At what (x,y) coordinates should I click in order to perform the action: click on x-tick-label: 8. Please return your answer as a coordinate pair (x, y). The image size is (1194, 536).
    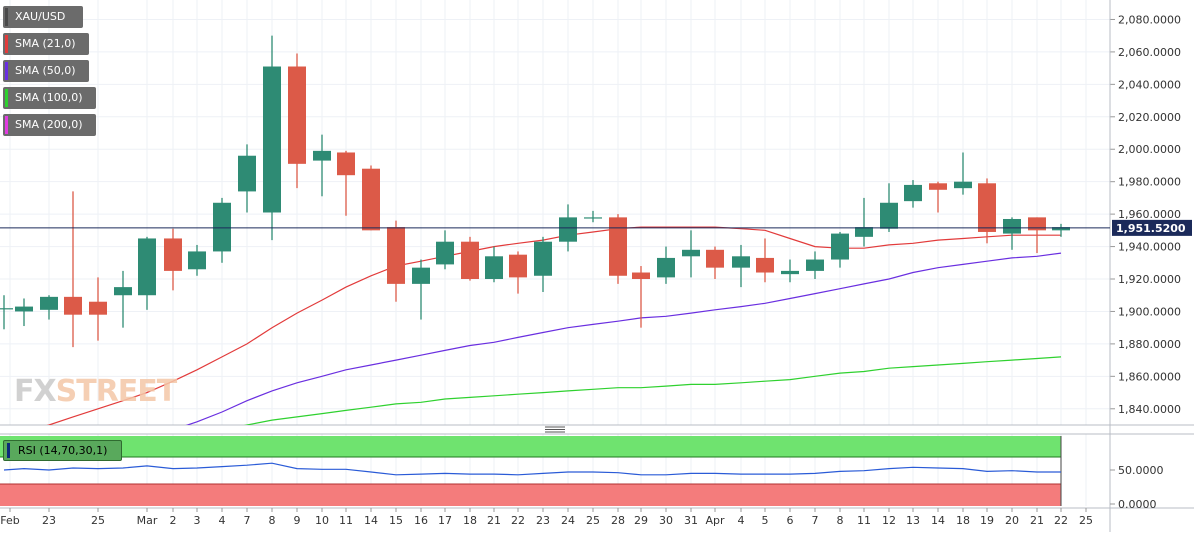
    Looking at the image, I should click on (840, 520).